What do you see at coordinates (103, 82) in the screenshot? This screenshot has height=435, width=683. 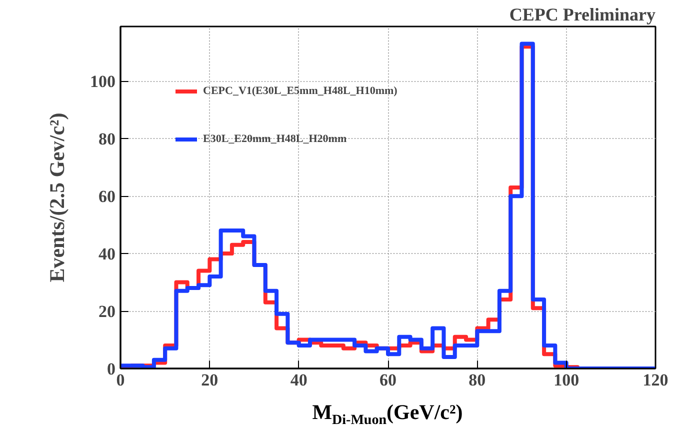 I see `y-tick-label: 100` at bounding box center [103, 82].